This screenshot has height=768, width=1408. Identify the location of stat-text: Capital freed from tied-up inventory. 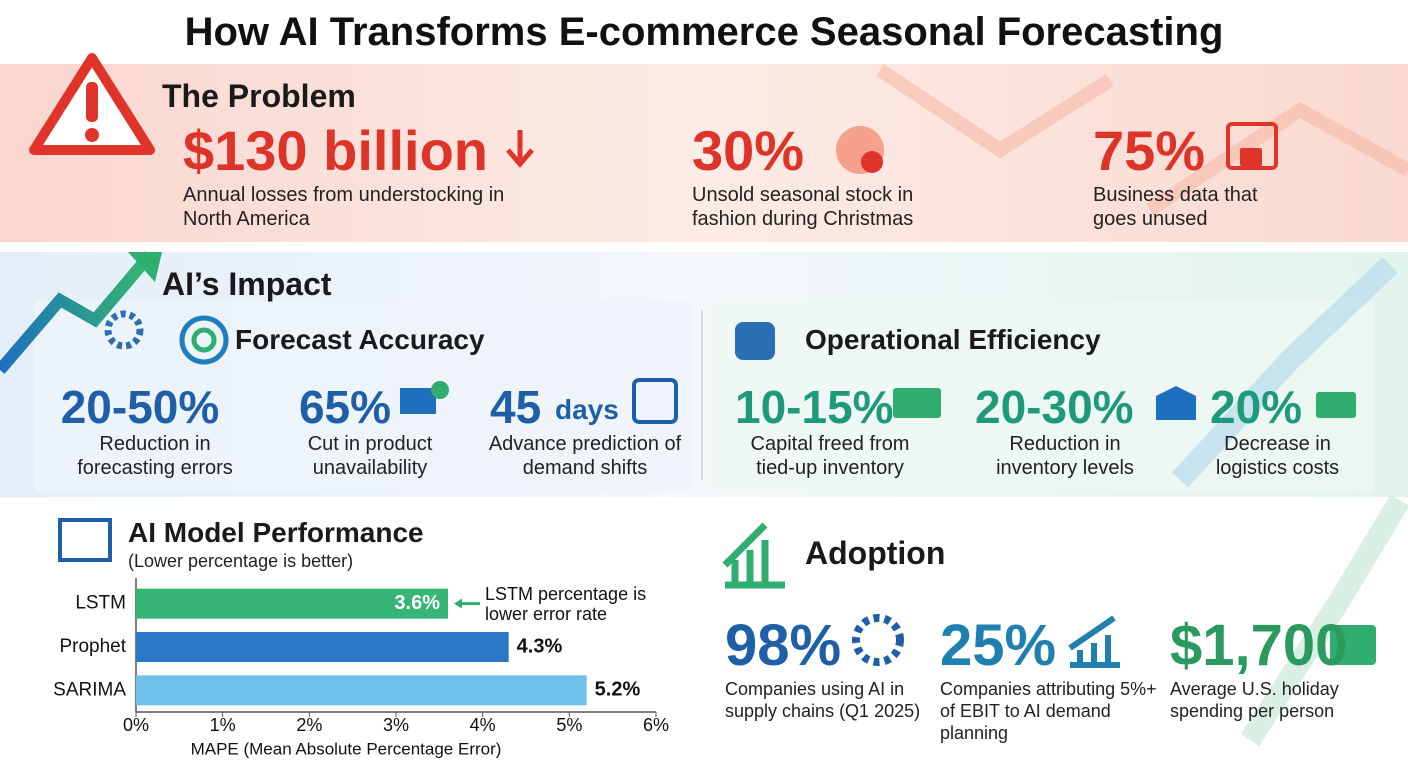
(830, 456).